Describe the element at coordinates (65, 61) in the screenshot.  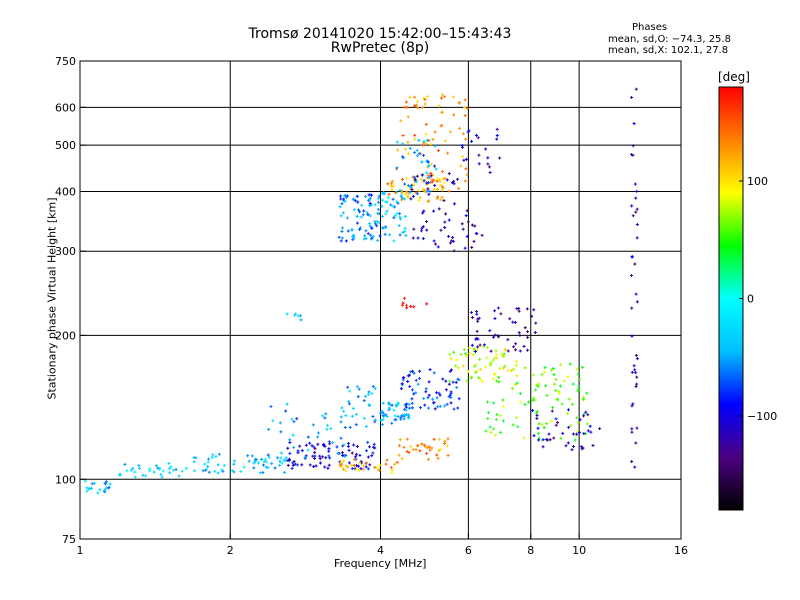
I see `y-tick-label: 750` at that location.